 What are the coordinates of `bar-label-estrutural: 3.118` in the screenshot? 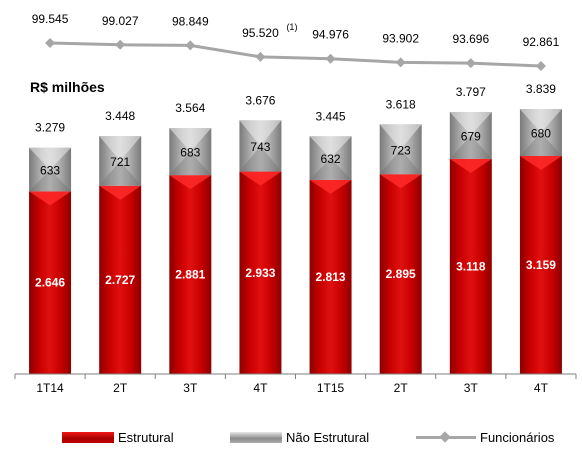 It's located at (471, 266).